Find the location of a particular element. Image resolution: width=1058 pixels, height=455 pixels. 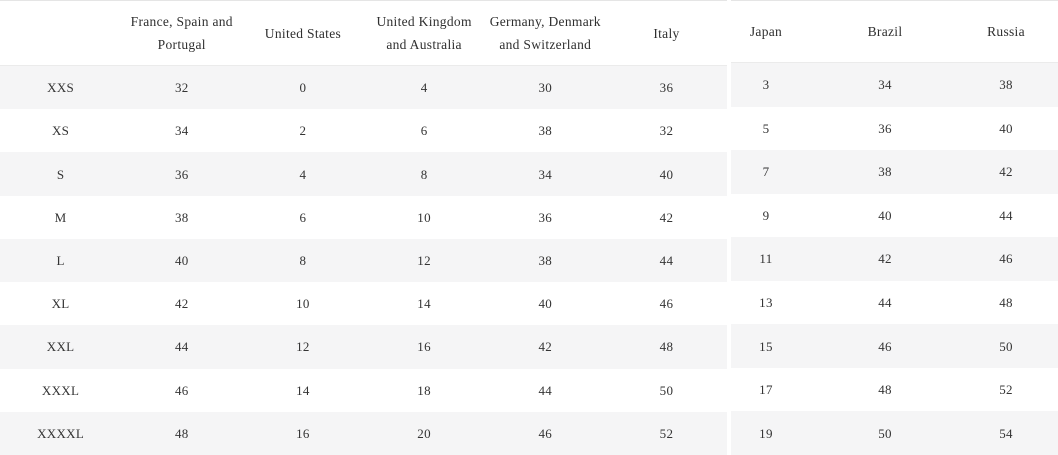

table-cell: 3 is located at coordinates (766, 85).